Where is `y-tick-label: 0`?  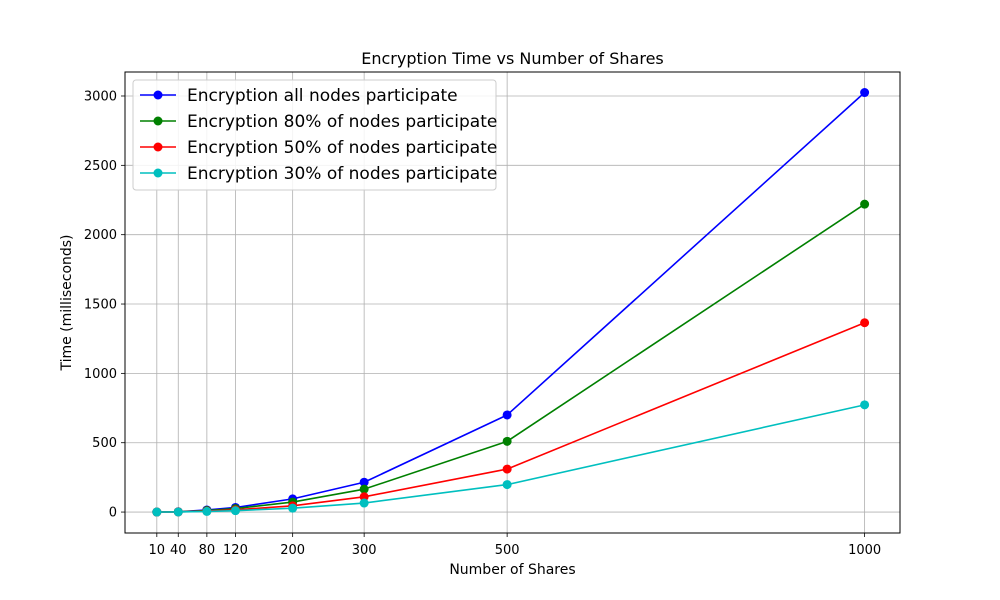
y-tick-label: 0 is located at coordinates (113, 513).